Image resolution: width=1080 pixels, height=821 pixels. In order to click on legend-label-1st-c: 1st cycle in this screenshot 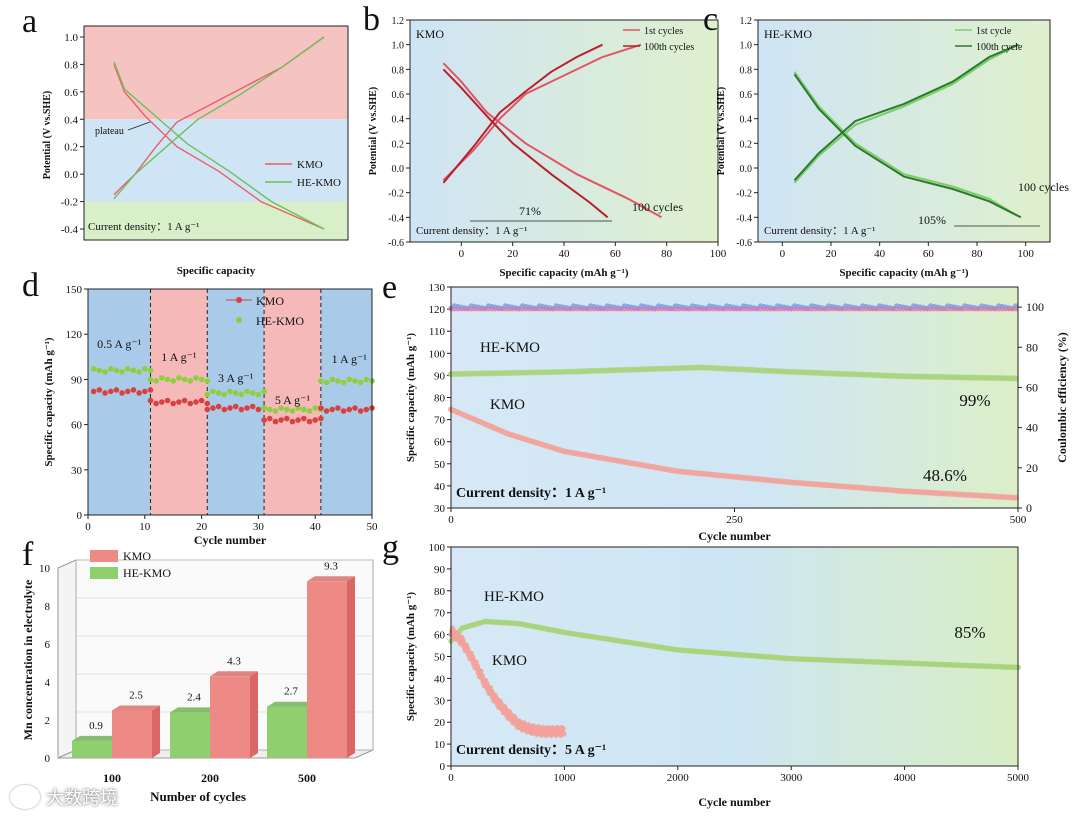, I will do `click(994, 31)`.